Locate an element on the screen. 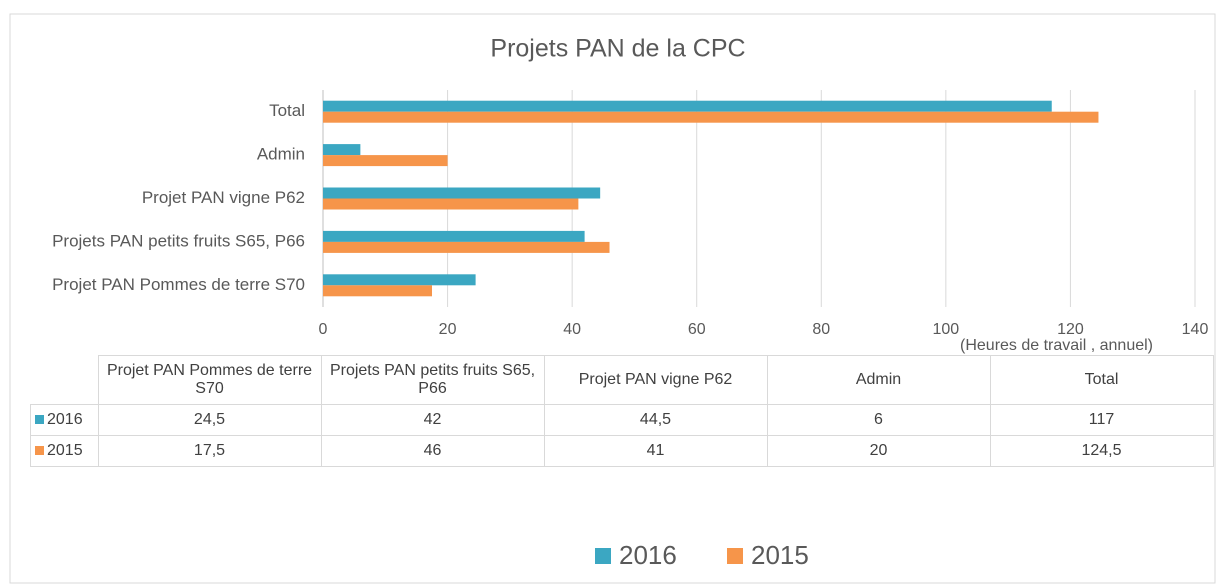 The width and height of the screenshot is (1216, 584). table-row-label: 2015 is located at coordinates (64, 450).